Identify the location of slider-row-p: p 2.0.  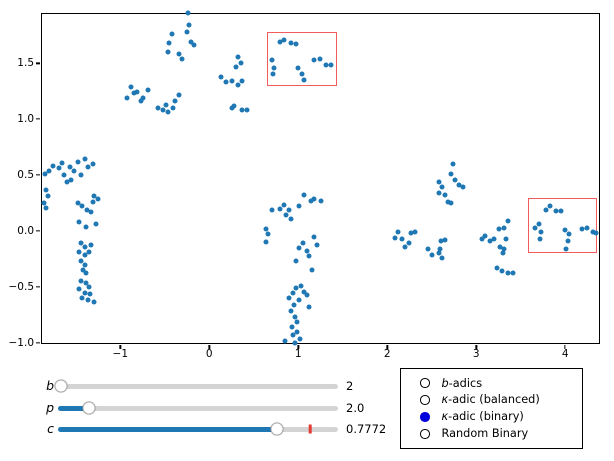
(200, 408).